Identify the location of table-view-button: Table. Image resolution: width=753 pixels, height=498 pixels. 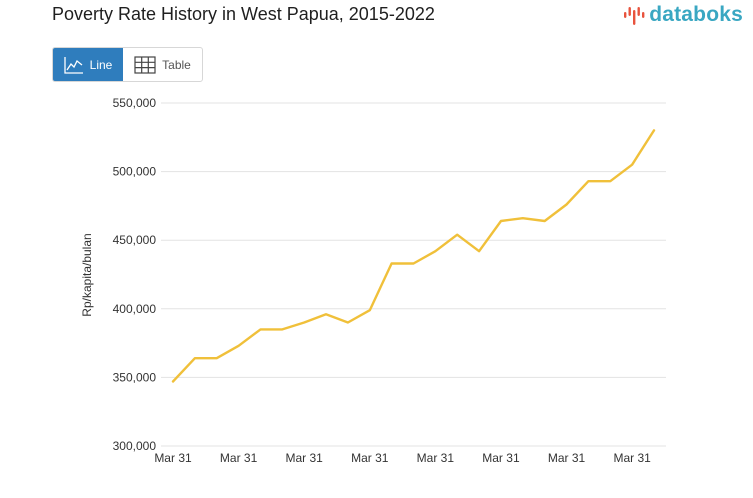
(162, 64).